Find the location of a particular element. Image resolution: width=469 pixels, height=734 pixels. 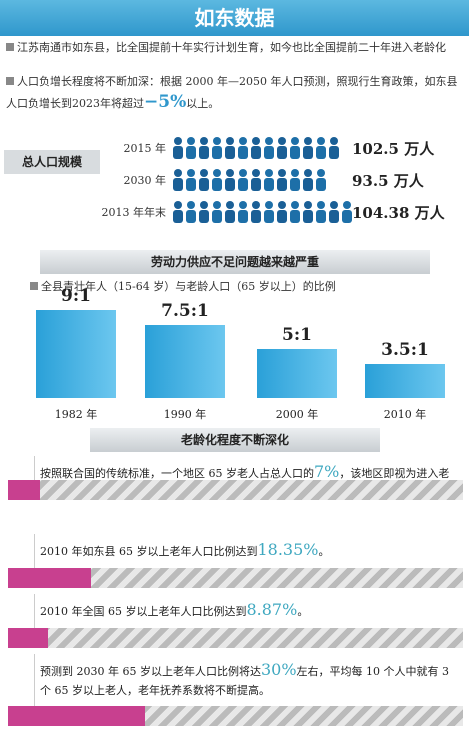

item-value: 18.35% is located at coordinates (288, 549).